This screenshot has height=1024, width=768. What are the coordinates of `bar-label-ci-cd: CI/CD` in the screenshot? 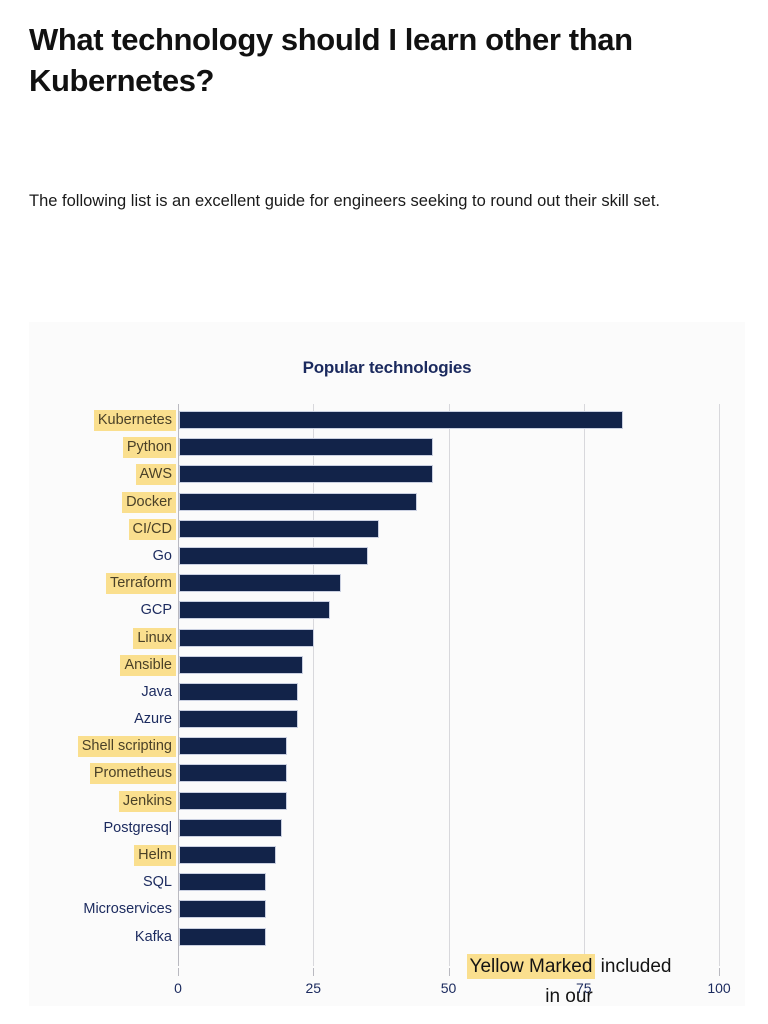 It's located at (152, 529).